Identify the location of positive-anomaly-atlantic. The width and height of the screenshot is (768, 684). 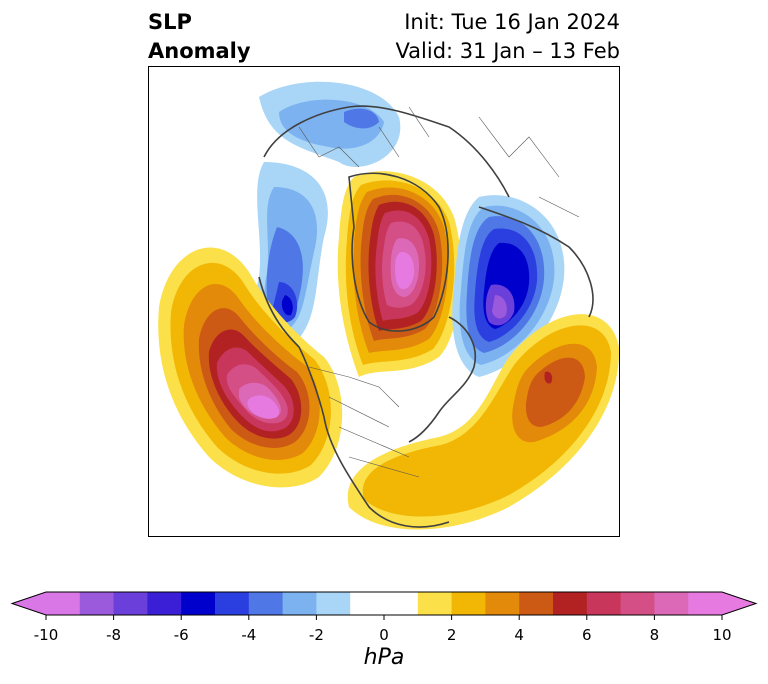
(483, 422).